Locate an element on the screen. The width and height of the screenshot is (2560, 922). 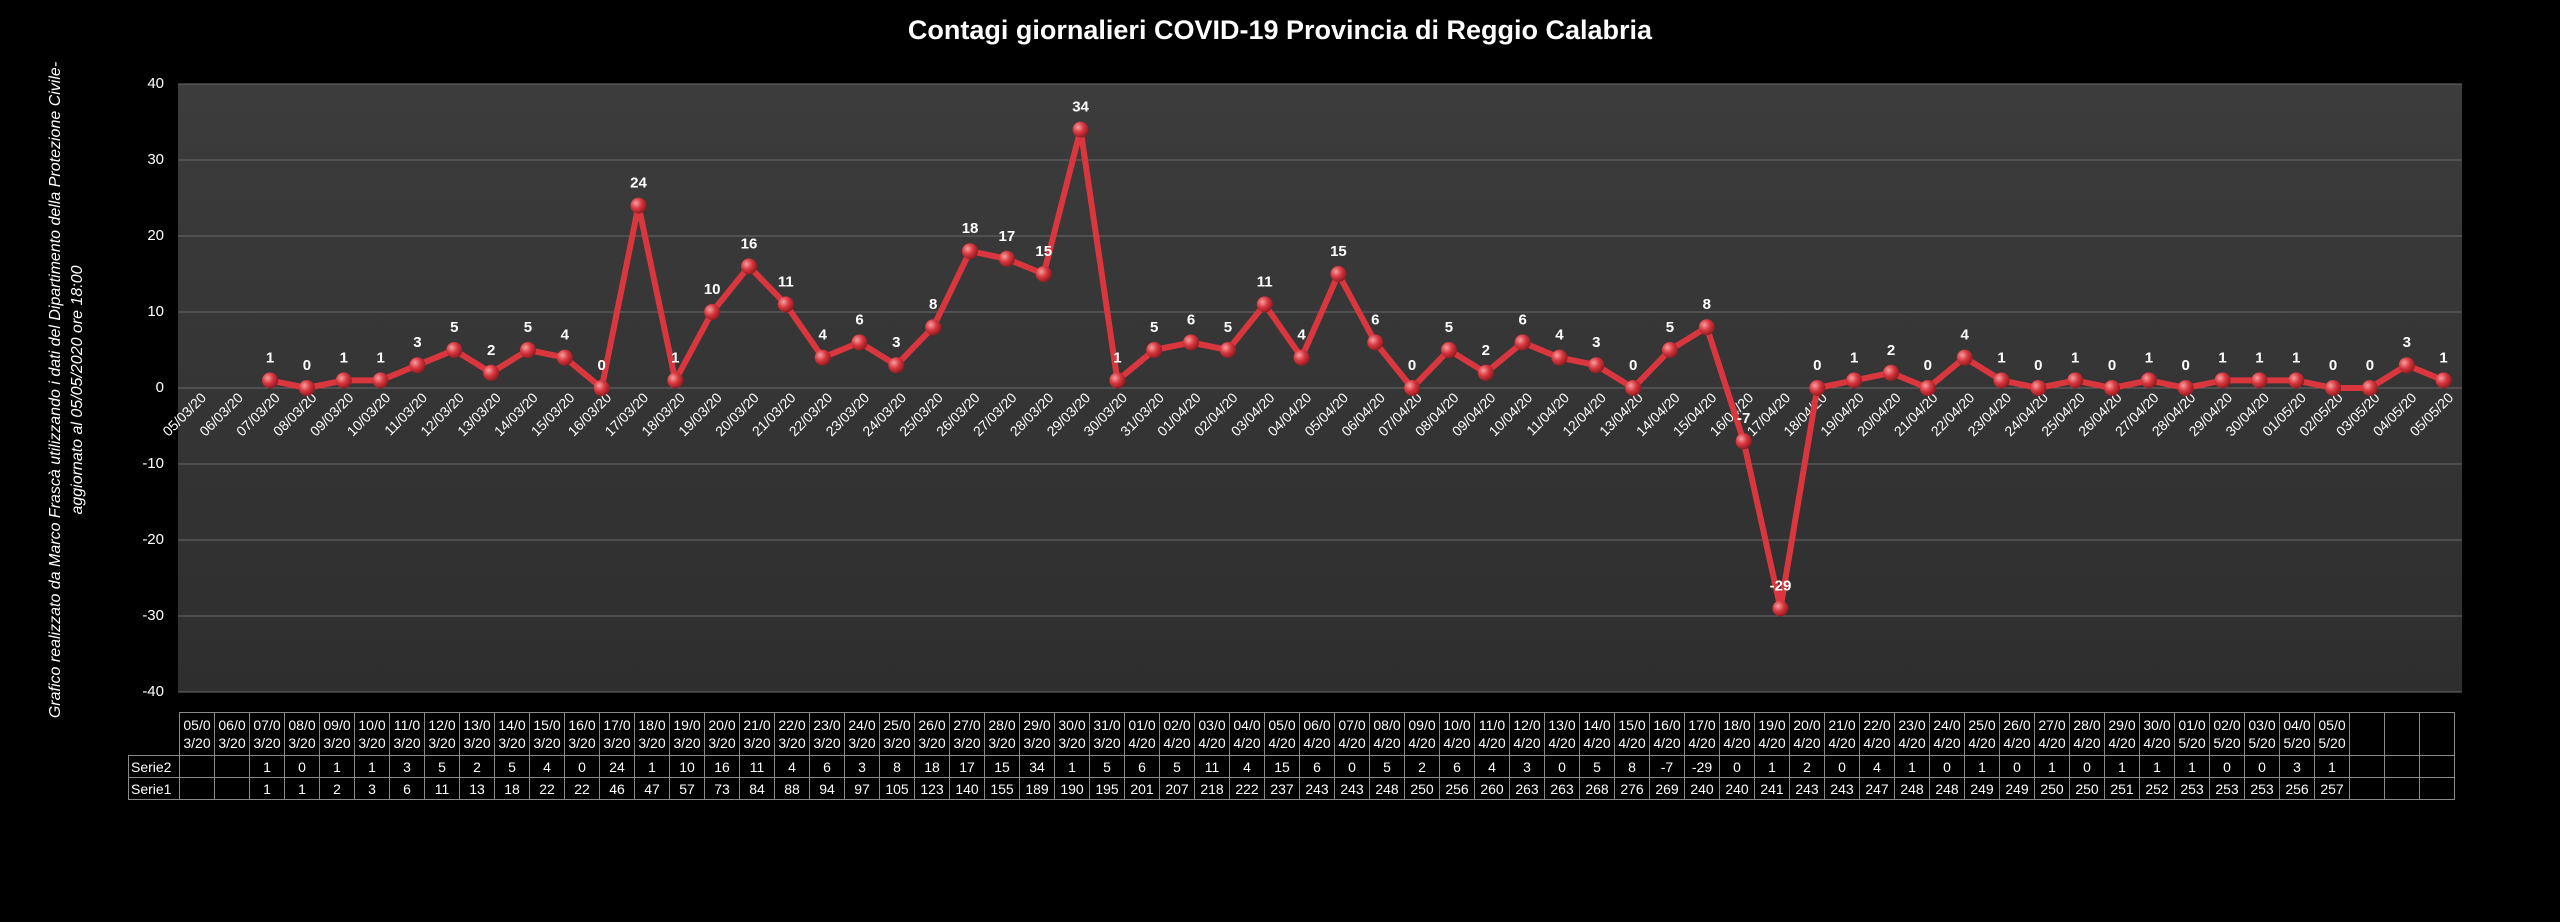
table-cell: 88 is located at coordinates (792, 788).